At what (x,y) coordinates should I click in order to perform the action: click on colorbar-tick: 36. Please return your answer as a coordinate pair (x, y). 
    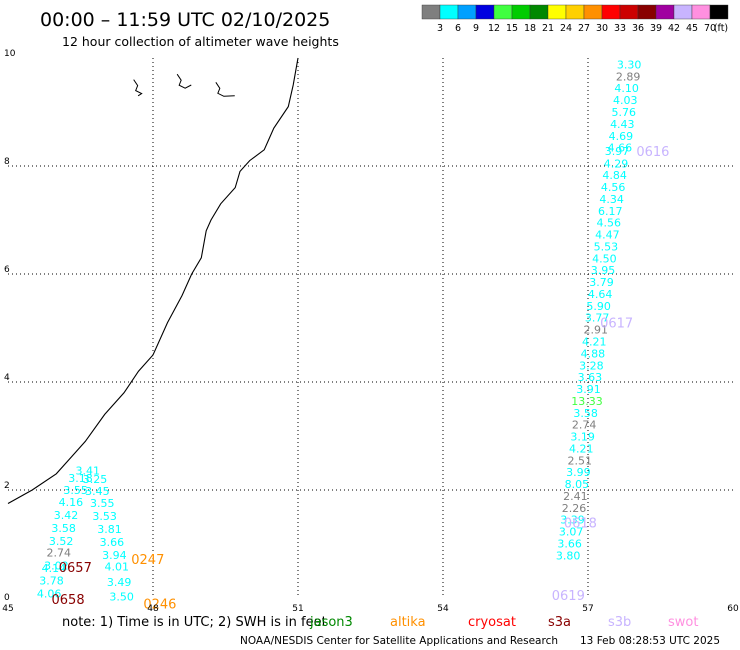
    Looking at the image, I should click on (638, 28).